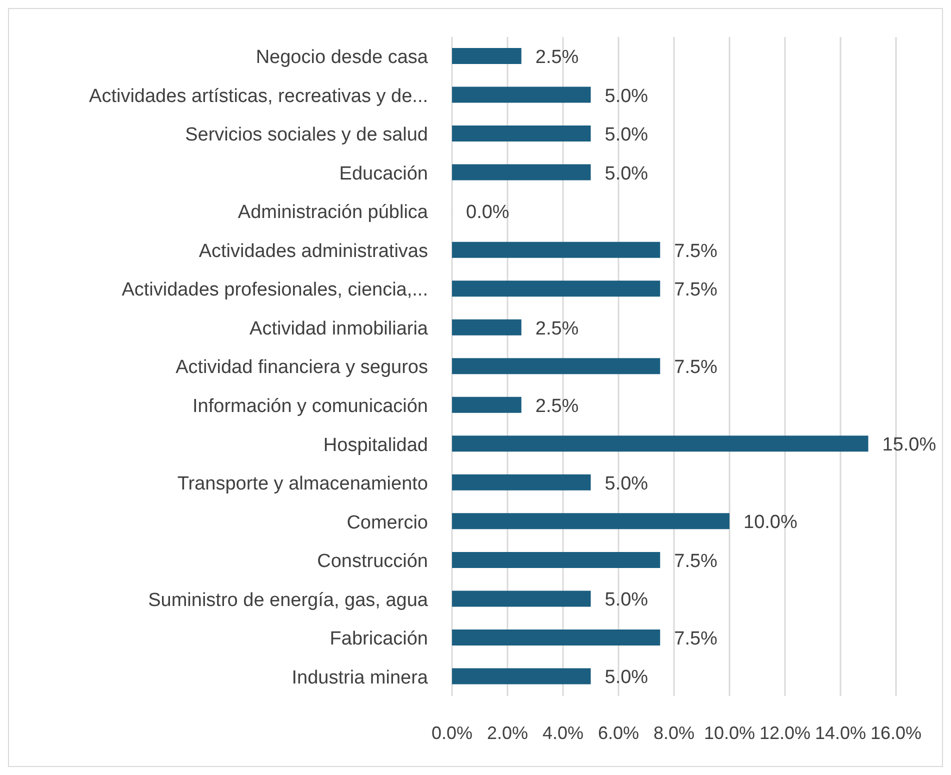 Image resolution: width=951 pixels, height=775 pixels. I want to click on y-tick-label: Administración pública, so click(333, 213).